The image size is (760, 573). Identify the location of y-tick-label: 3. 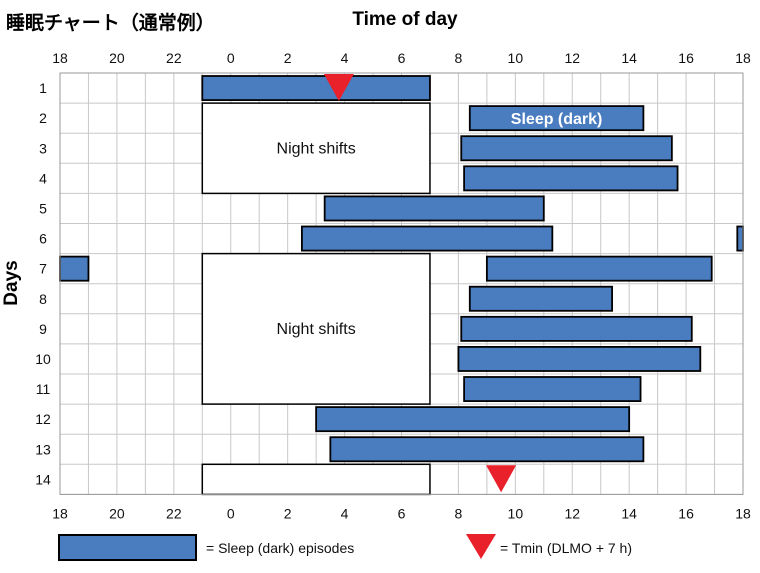
(43, 148).